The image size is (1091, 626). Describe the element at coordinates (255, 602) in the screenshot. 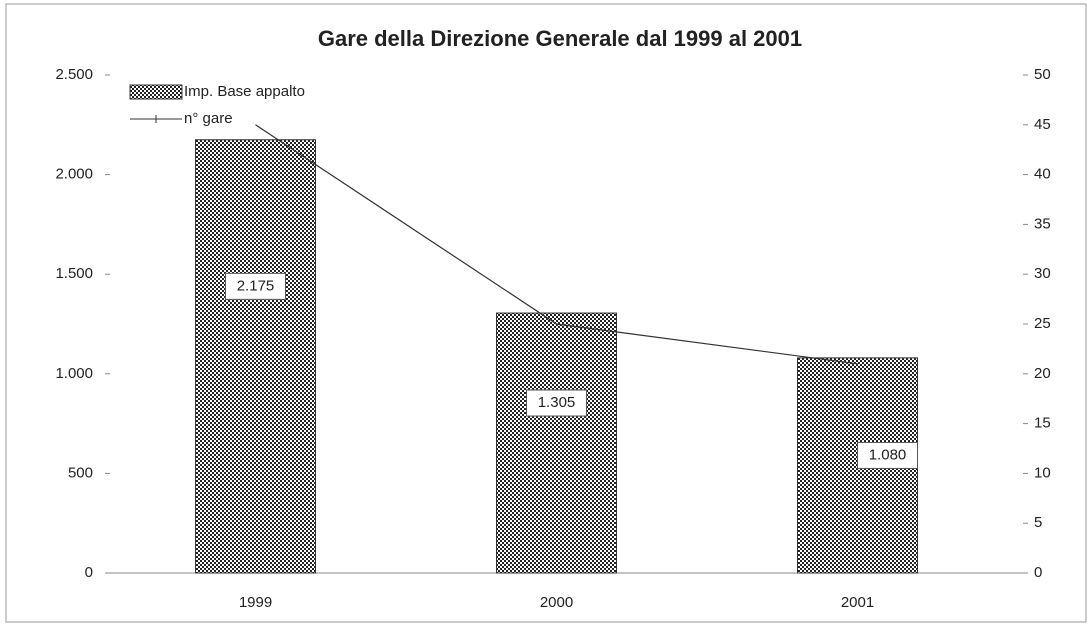

I see `x-tick-label: 1999` at that location.